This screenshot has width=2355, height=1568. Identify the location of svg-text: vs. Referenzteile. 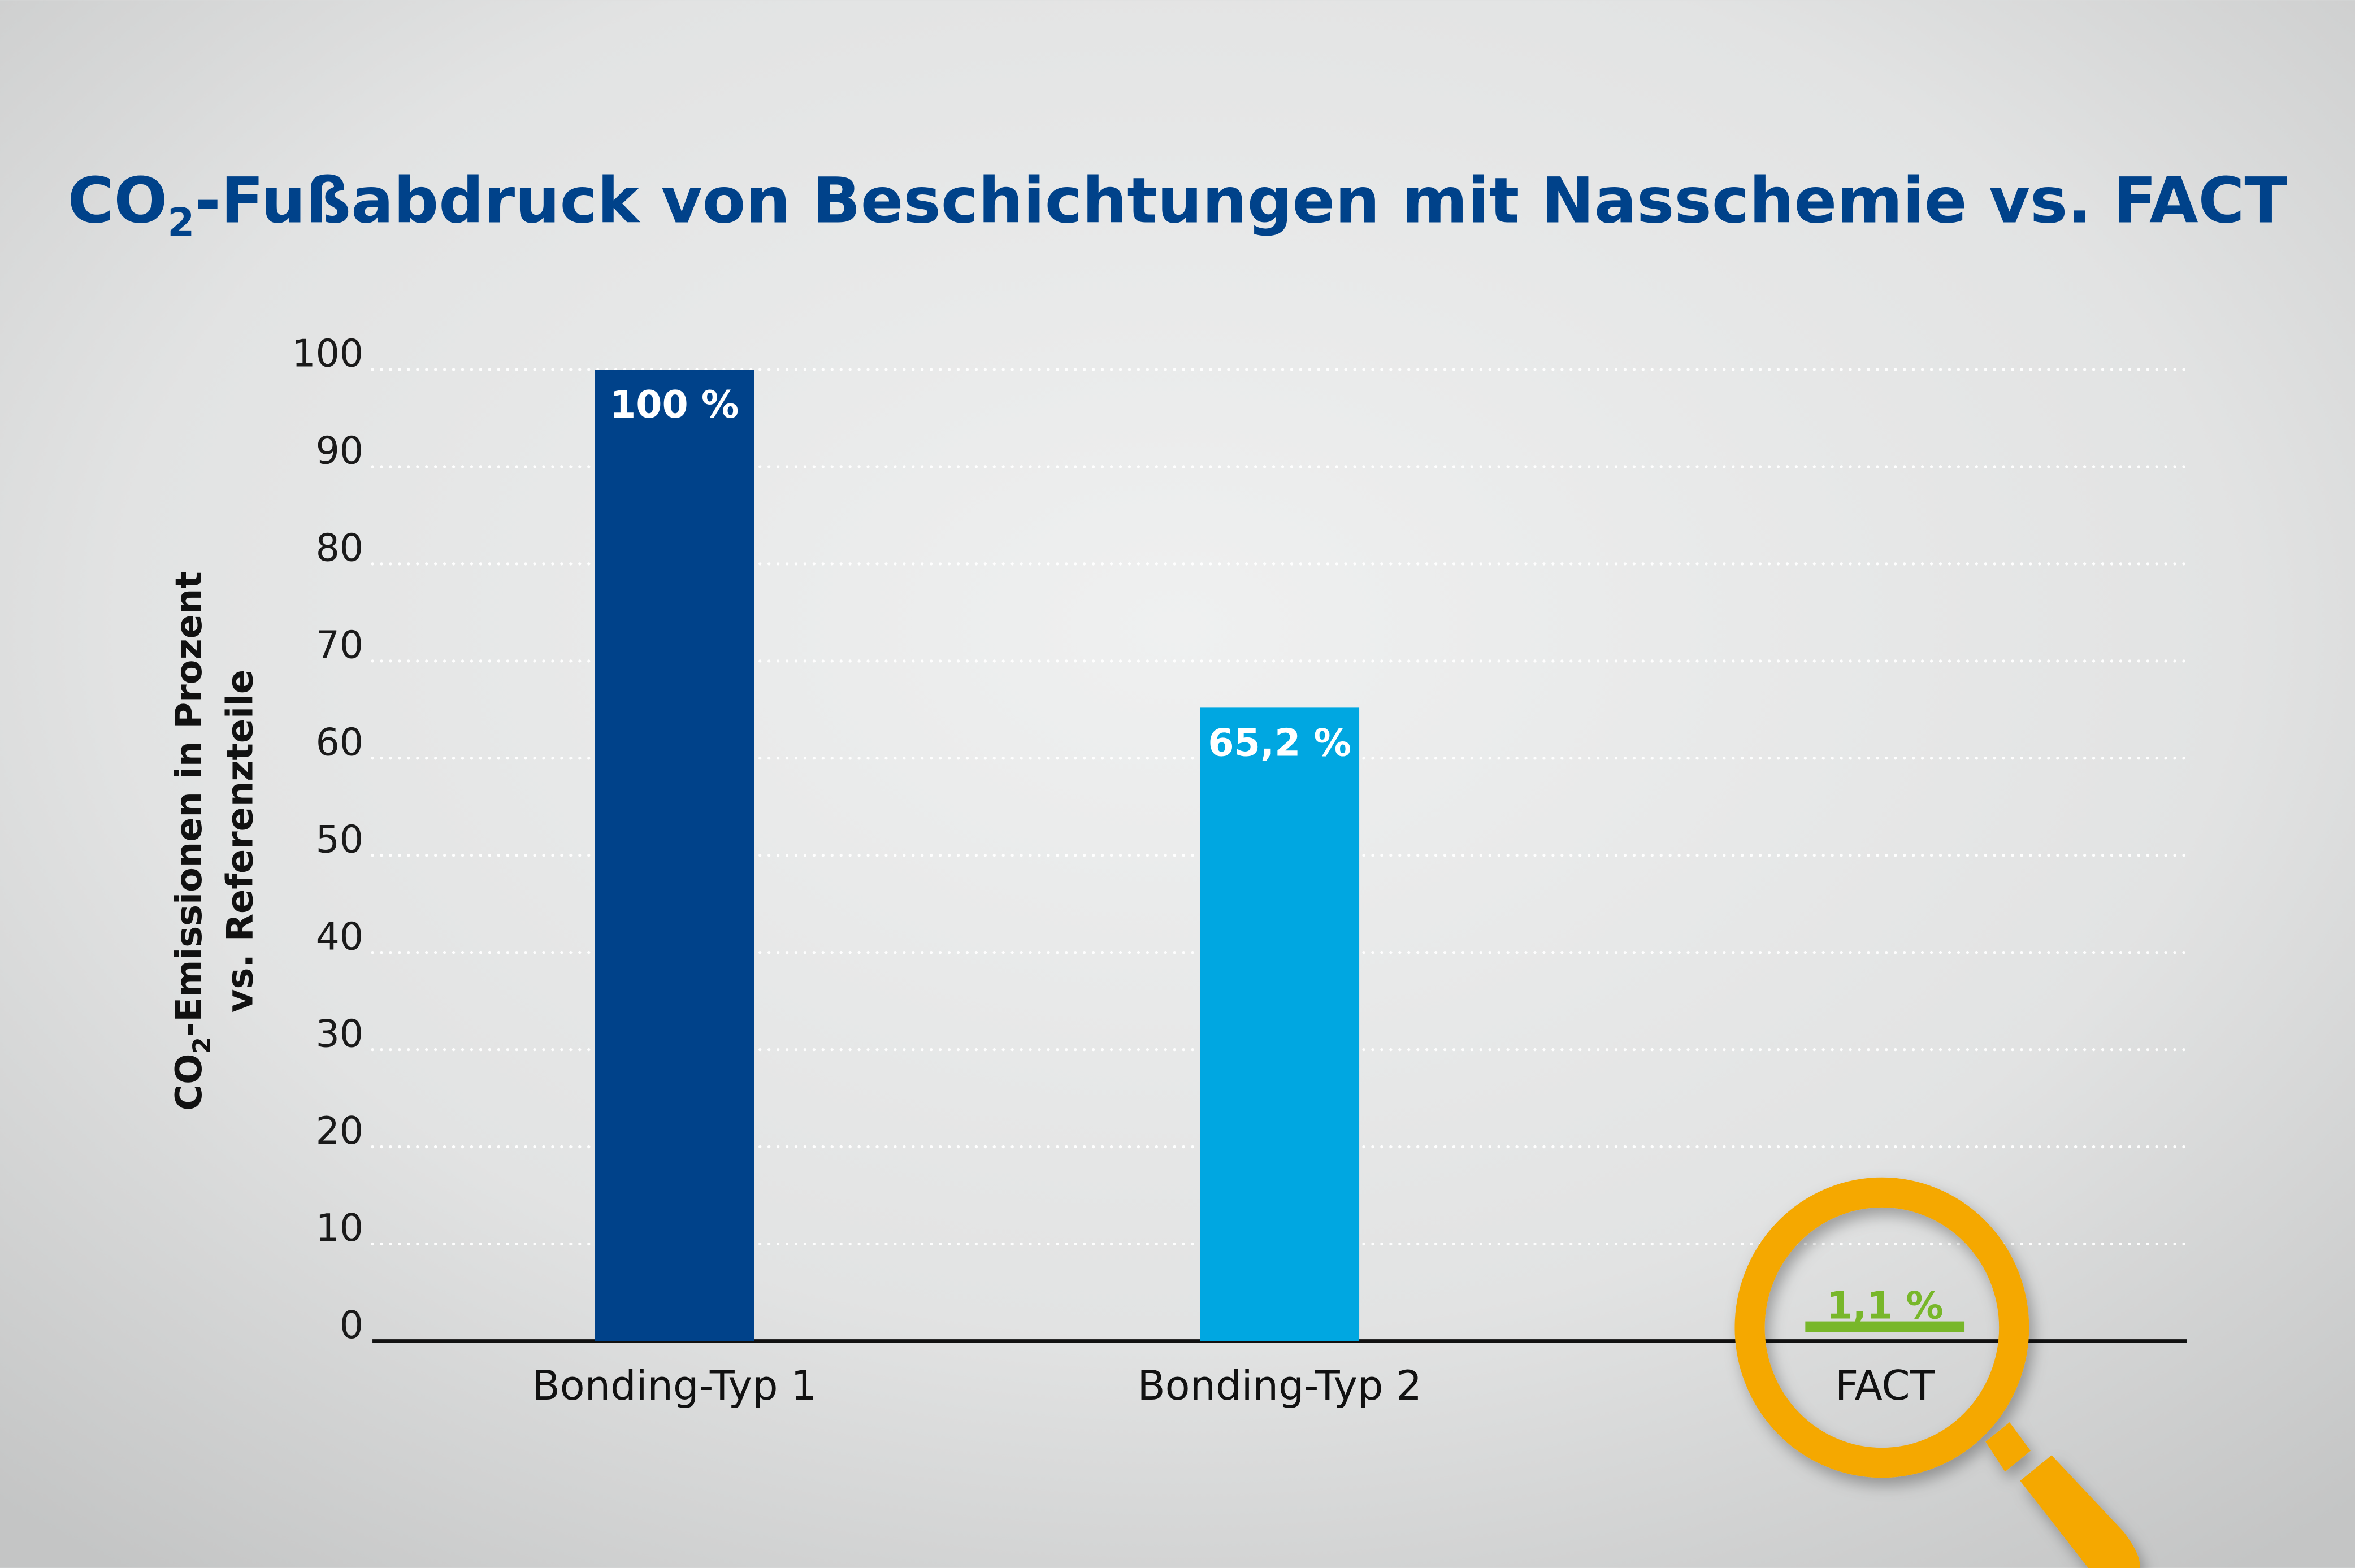
(240, 841).